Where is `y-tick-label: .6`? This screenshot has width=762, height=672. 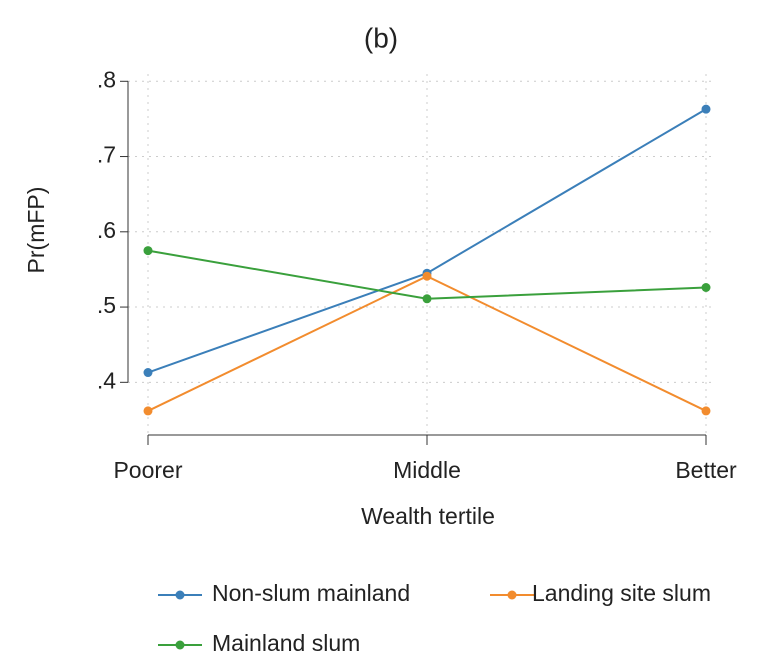
y-tick-label: .6 is located at coordinates (106, 230).